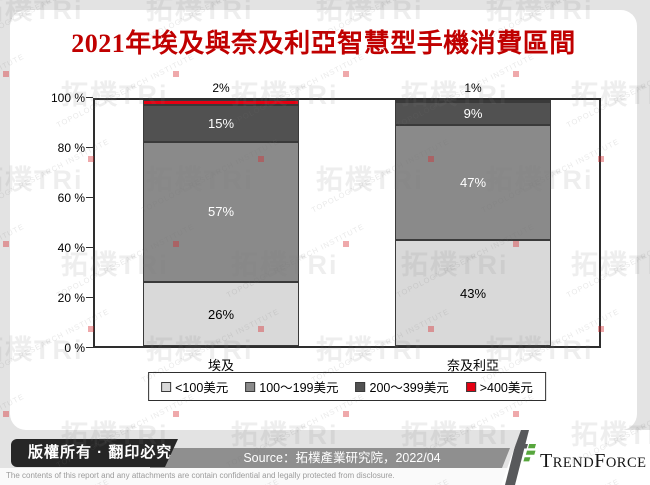 This screenshot has width=650, height=485. I want to click on legend-label: 100～199美元, so click(299, 388).